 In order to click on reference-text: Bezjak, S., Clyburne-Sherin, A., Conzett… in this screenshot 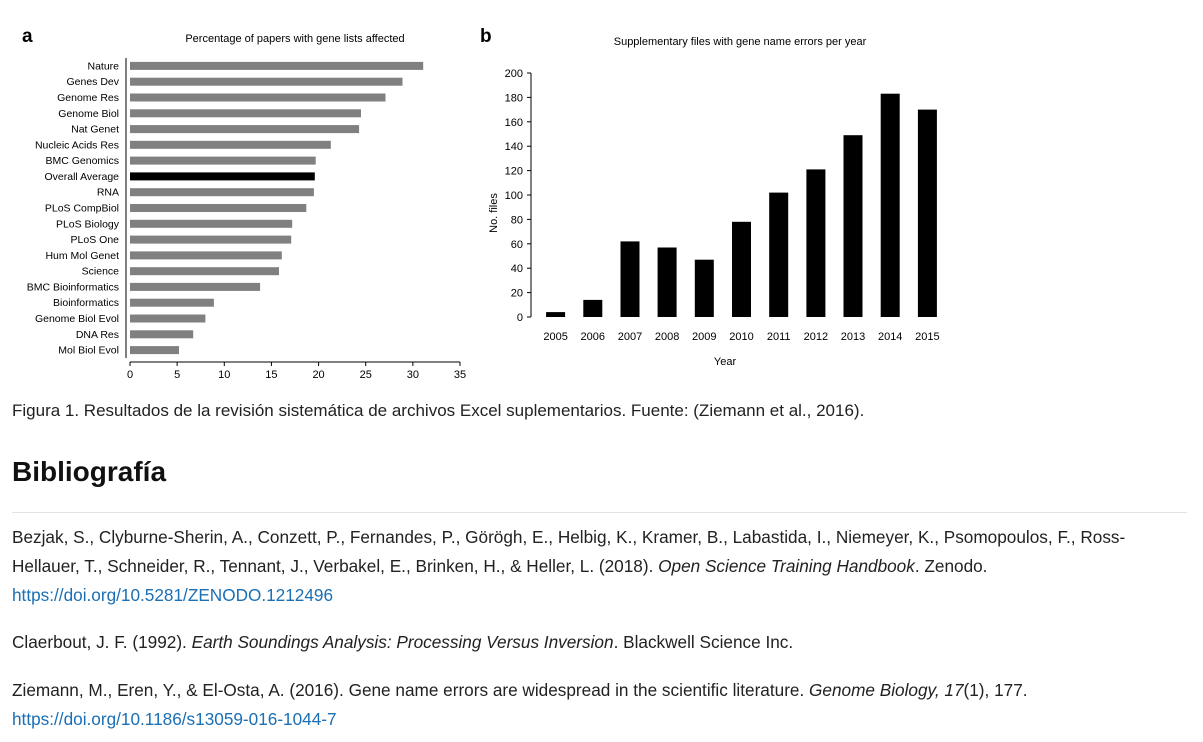, I will do `click(569, 551)`.